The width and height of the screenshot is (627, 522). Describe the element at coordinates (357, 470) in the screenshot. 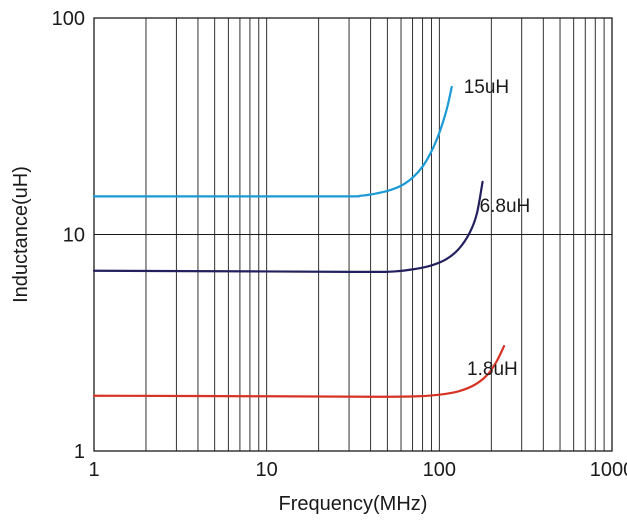

I see `x-tick-labels: 1 10 100 1000` at that location.